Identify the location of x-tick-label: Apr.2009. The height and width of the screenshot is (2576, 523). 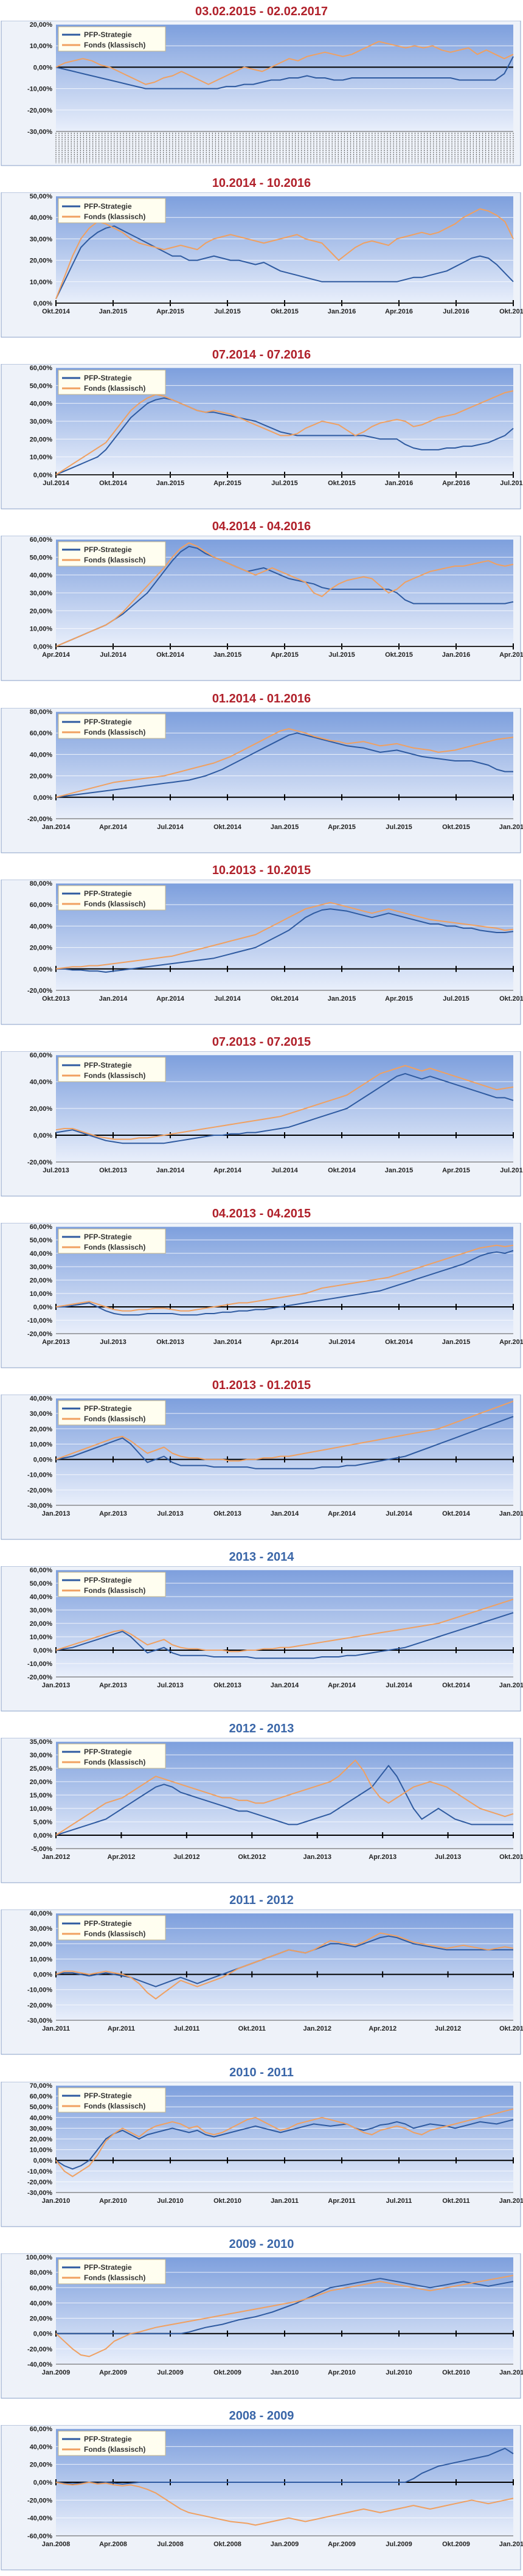
(342, 2544).